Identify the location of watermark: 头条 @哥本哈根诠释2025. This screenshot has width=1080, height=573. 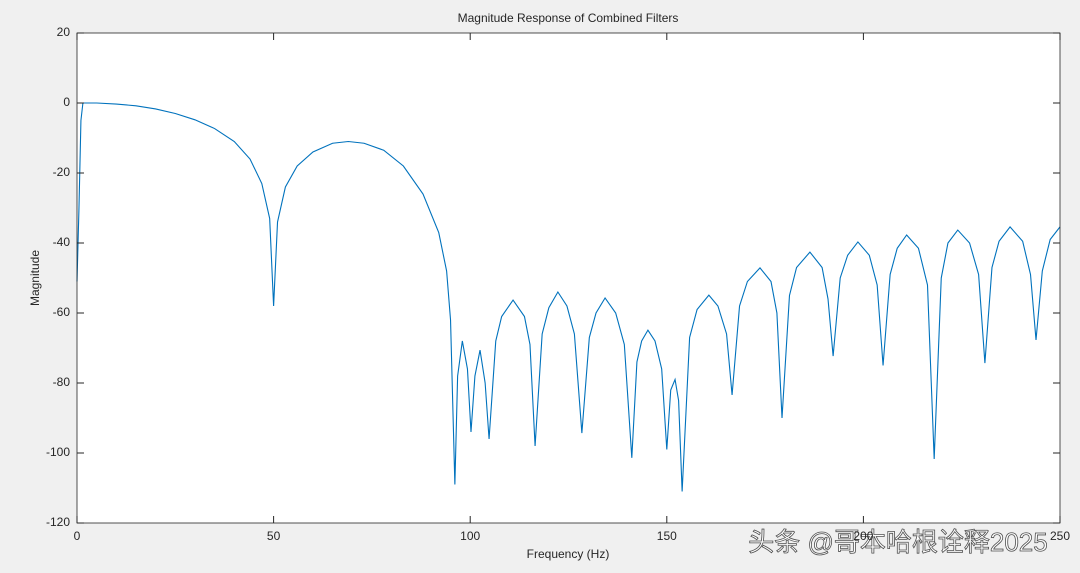
(897, 542).